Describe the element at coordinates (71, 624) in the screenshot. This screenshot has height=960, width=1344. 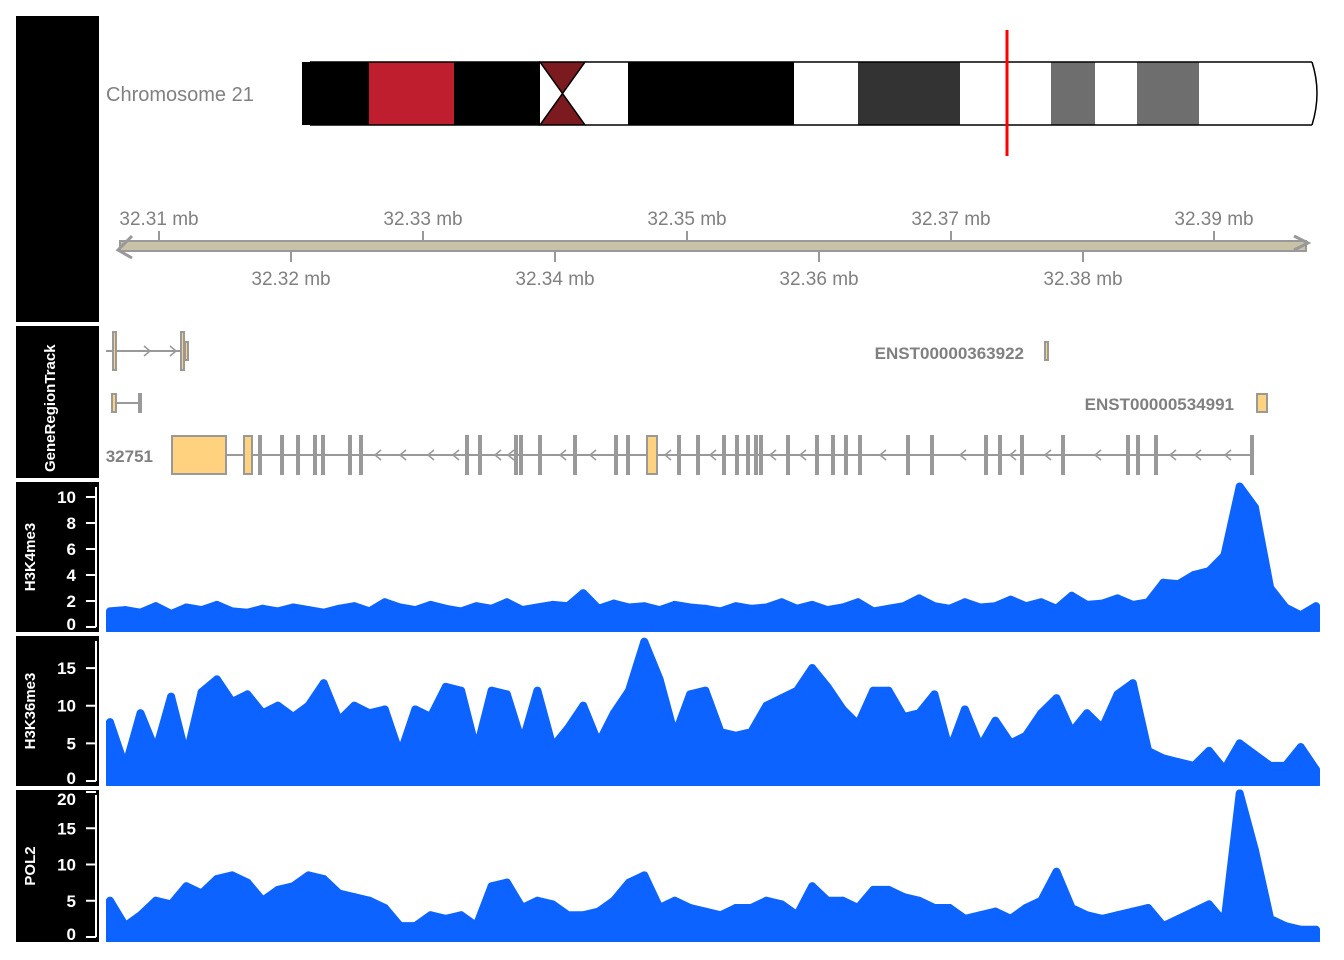
I see `y-axis-tick-label: 0` at that location.